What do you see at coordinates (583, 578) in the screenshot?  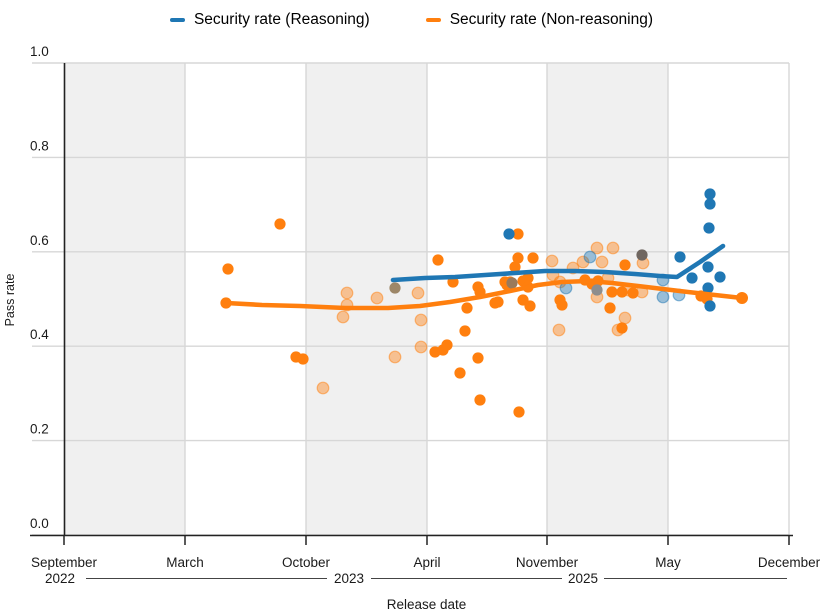 I see `x-year-label: 2025` at bounding box center [583, 578].